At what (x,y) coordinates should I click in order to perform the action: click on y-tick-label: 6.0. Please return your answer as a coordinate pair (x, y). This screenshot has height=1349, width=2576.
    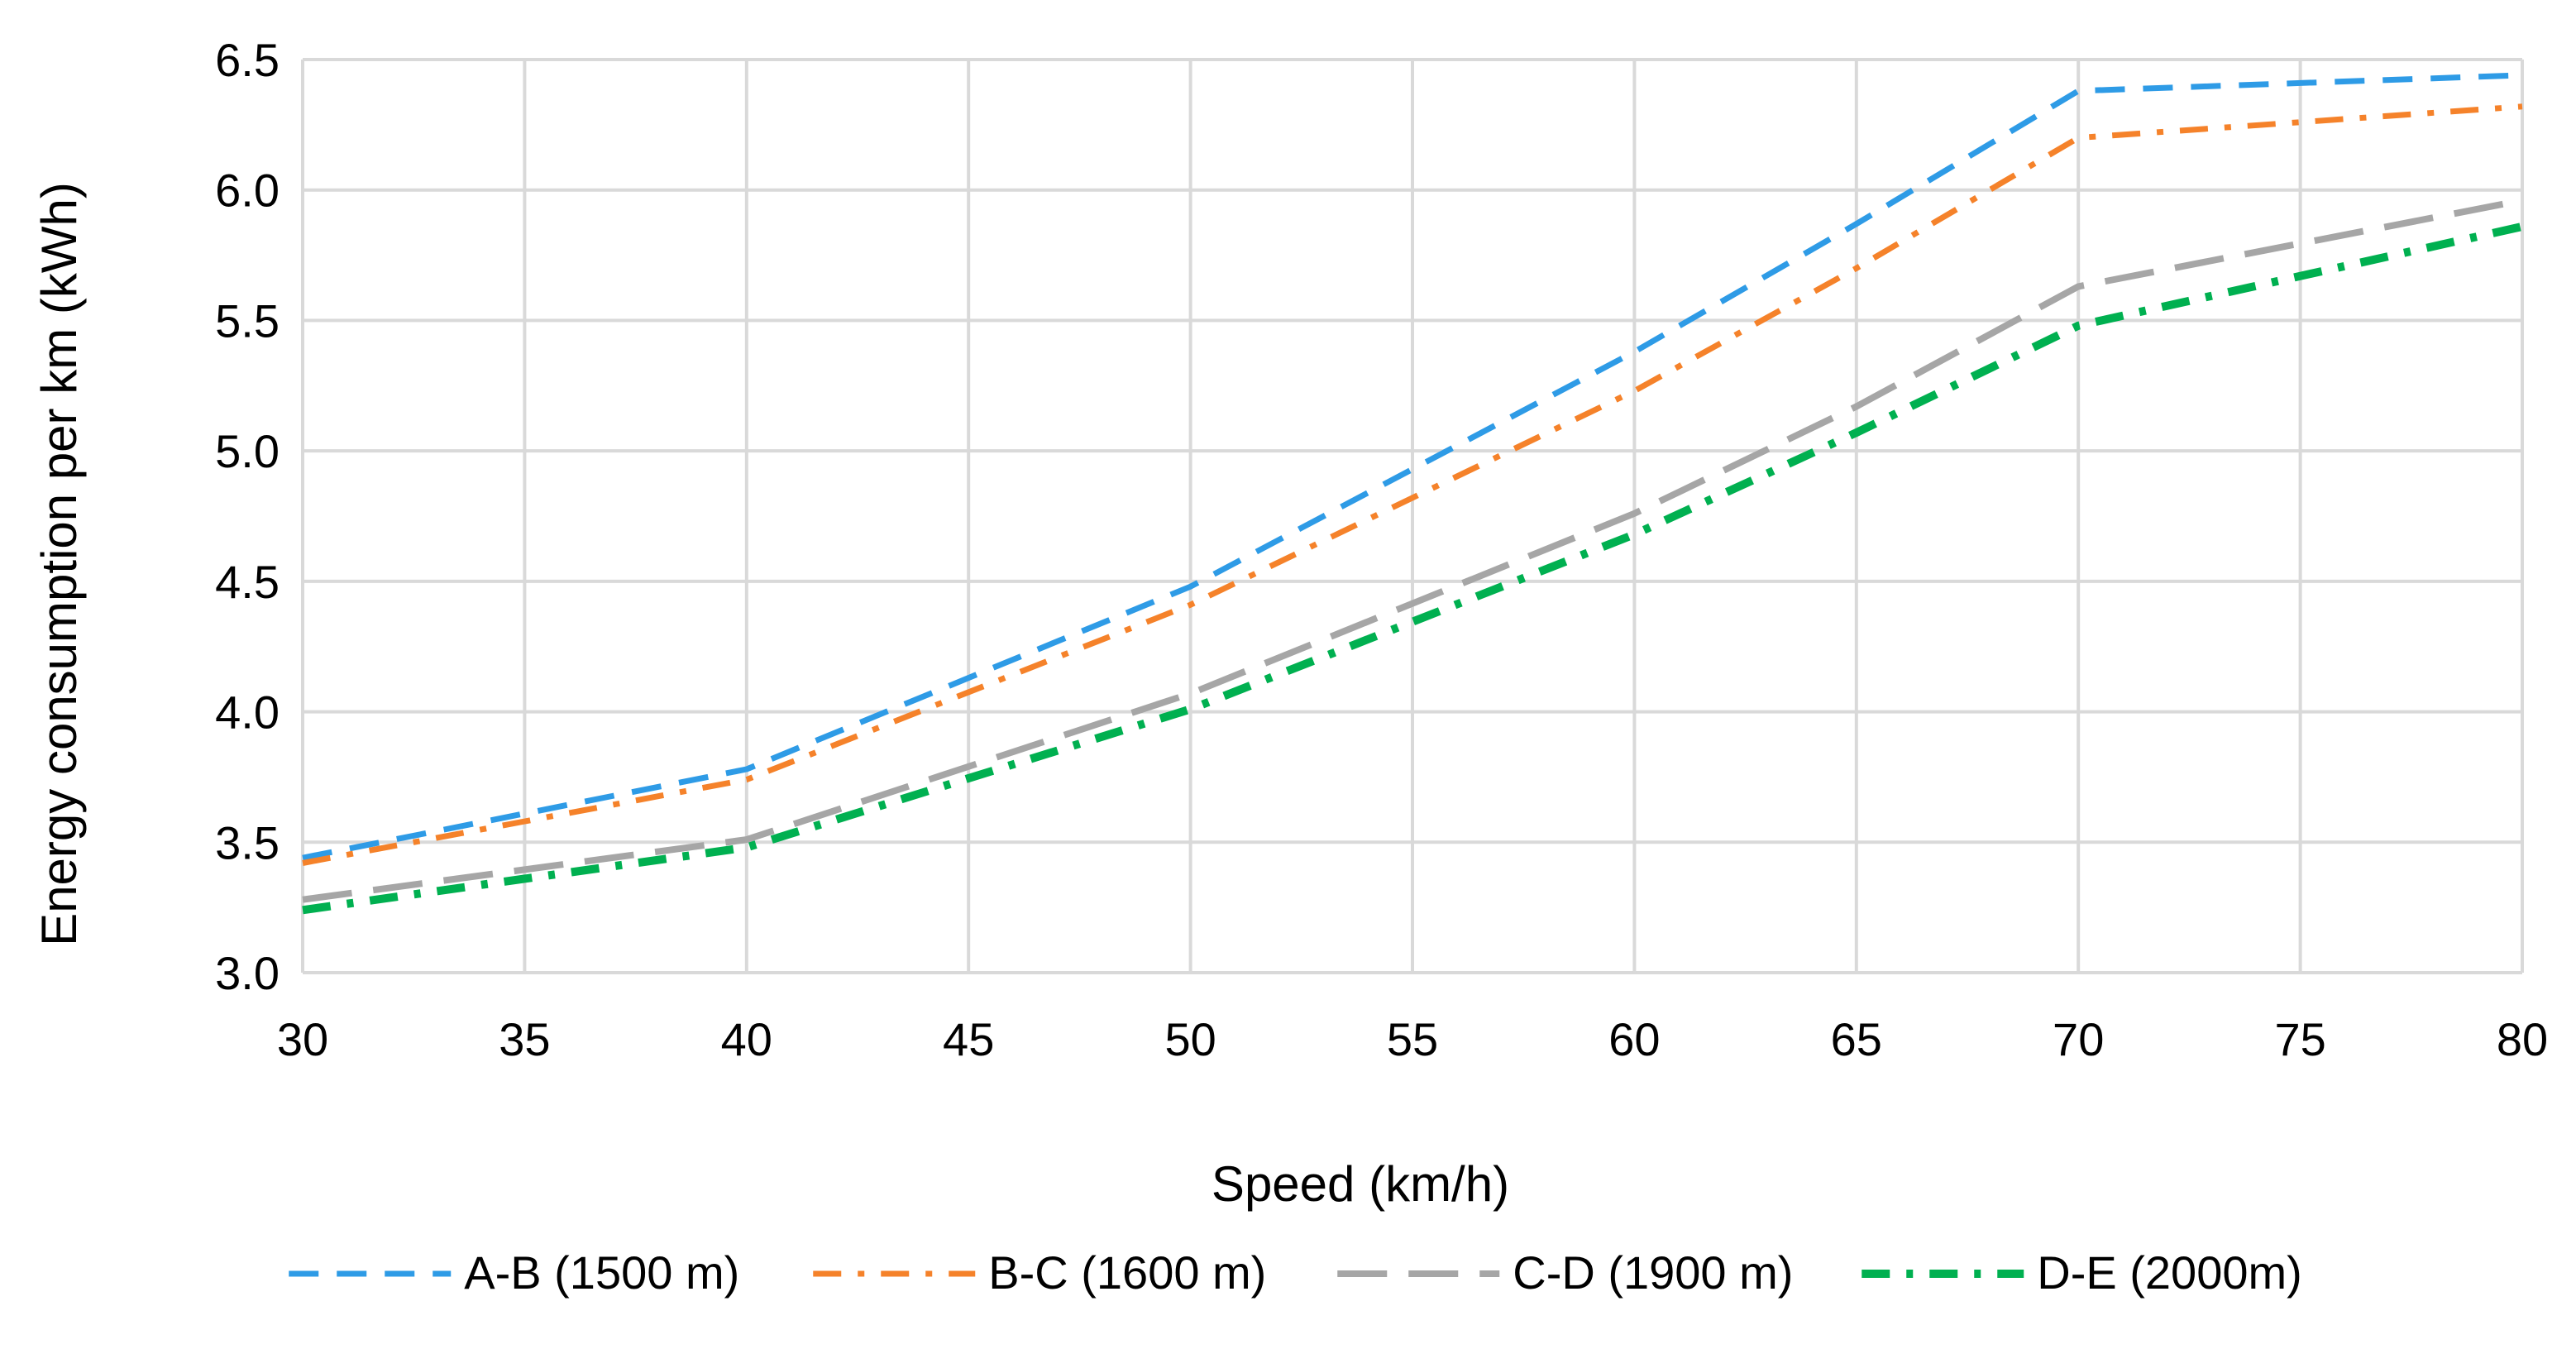
    Looking at the image, I should click on (248, 191).